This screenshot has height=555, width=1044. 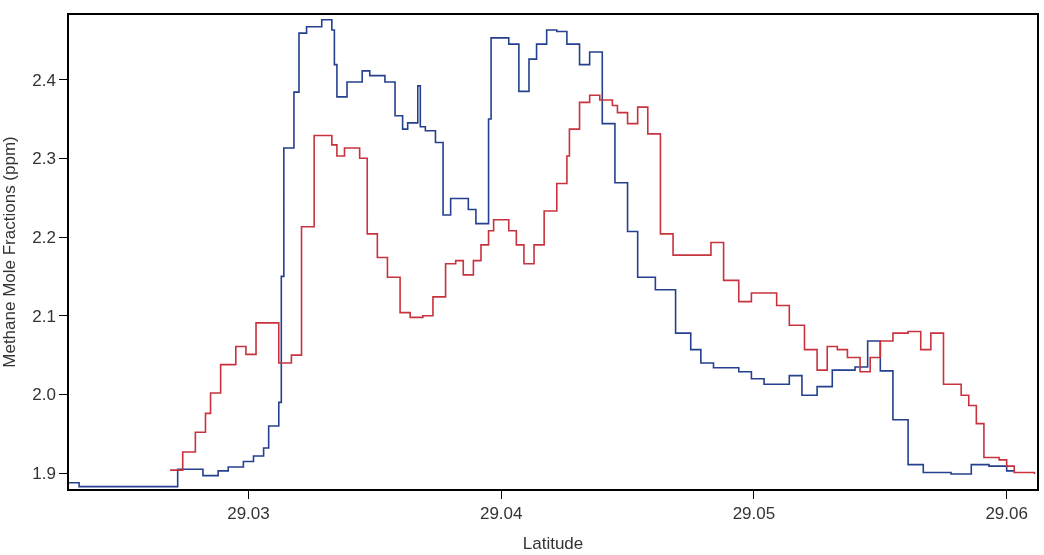 What do you see at coordinates (553, 544) in the screenshot?
I see `x-axis-title: Latitude` at bounding box center [553, 544].